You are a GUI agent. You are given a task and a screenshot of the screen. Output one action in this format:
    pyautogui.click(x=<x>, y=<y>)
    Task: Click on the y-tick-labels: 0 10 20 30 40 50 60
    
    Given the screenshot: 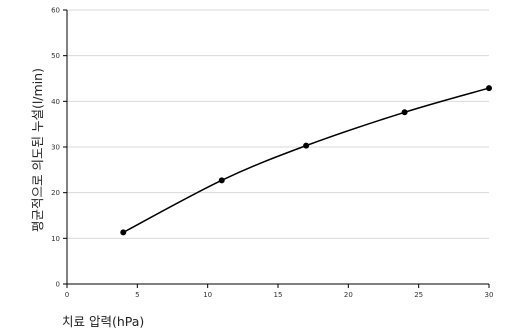 What is the action you would take?
    pyautogui.click(x=59, y=148)
    